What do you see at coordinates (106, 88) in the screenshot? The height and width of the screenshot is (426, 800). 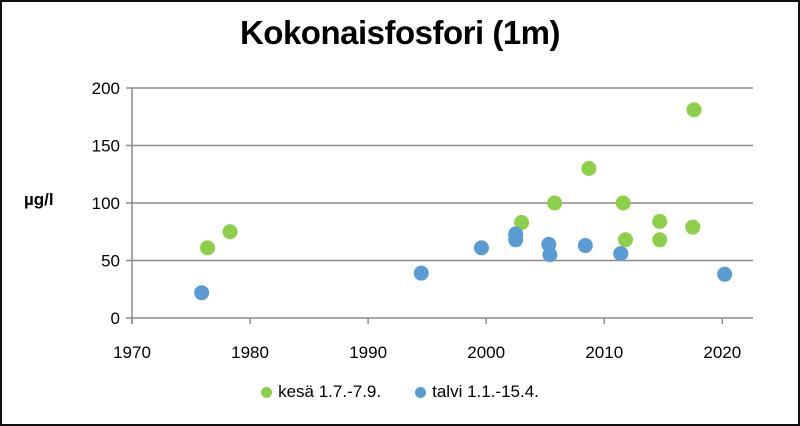 I see `y-tick-label: 200` at bounding box center [106, 88].